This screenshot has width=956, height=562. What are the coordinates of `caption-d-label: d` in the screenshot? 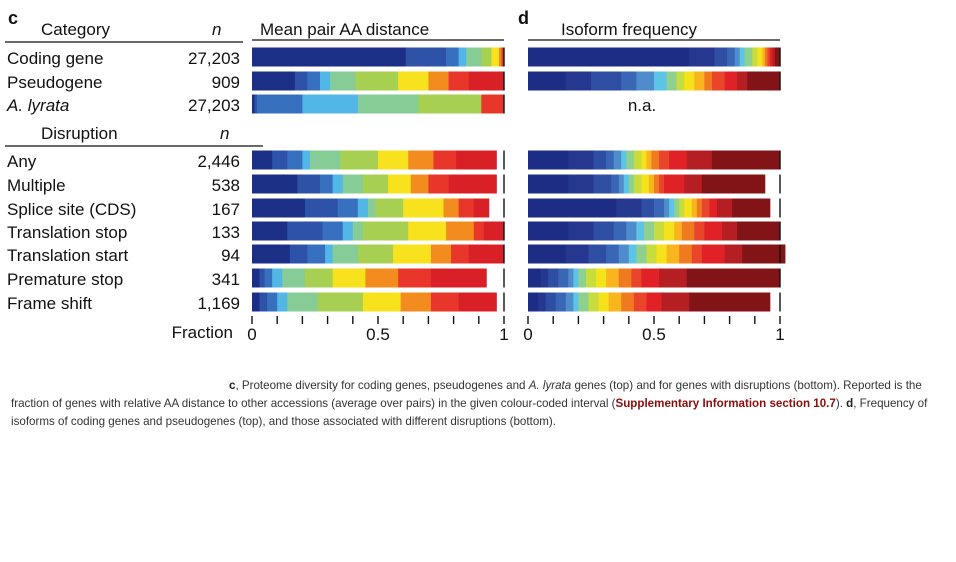 It's located at (850, 403).